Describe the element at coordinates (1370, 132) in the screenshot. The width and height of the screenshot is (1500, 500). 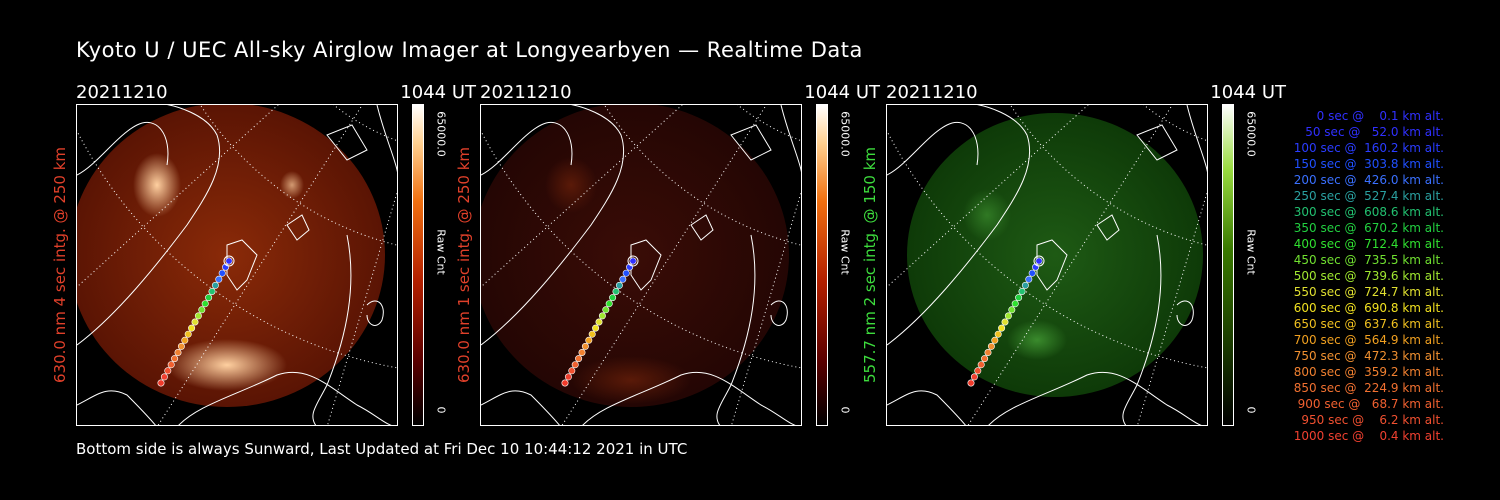
I see `legend-entry: 50 sec @ 52.0 km alt.` at that location.